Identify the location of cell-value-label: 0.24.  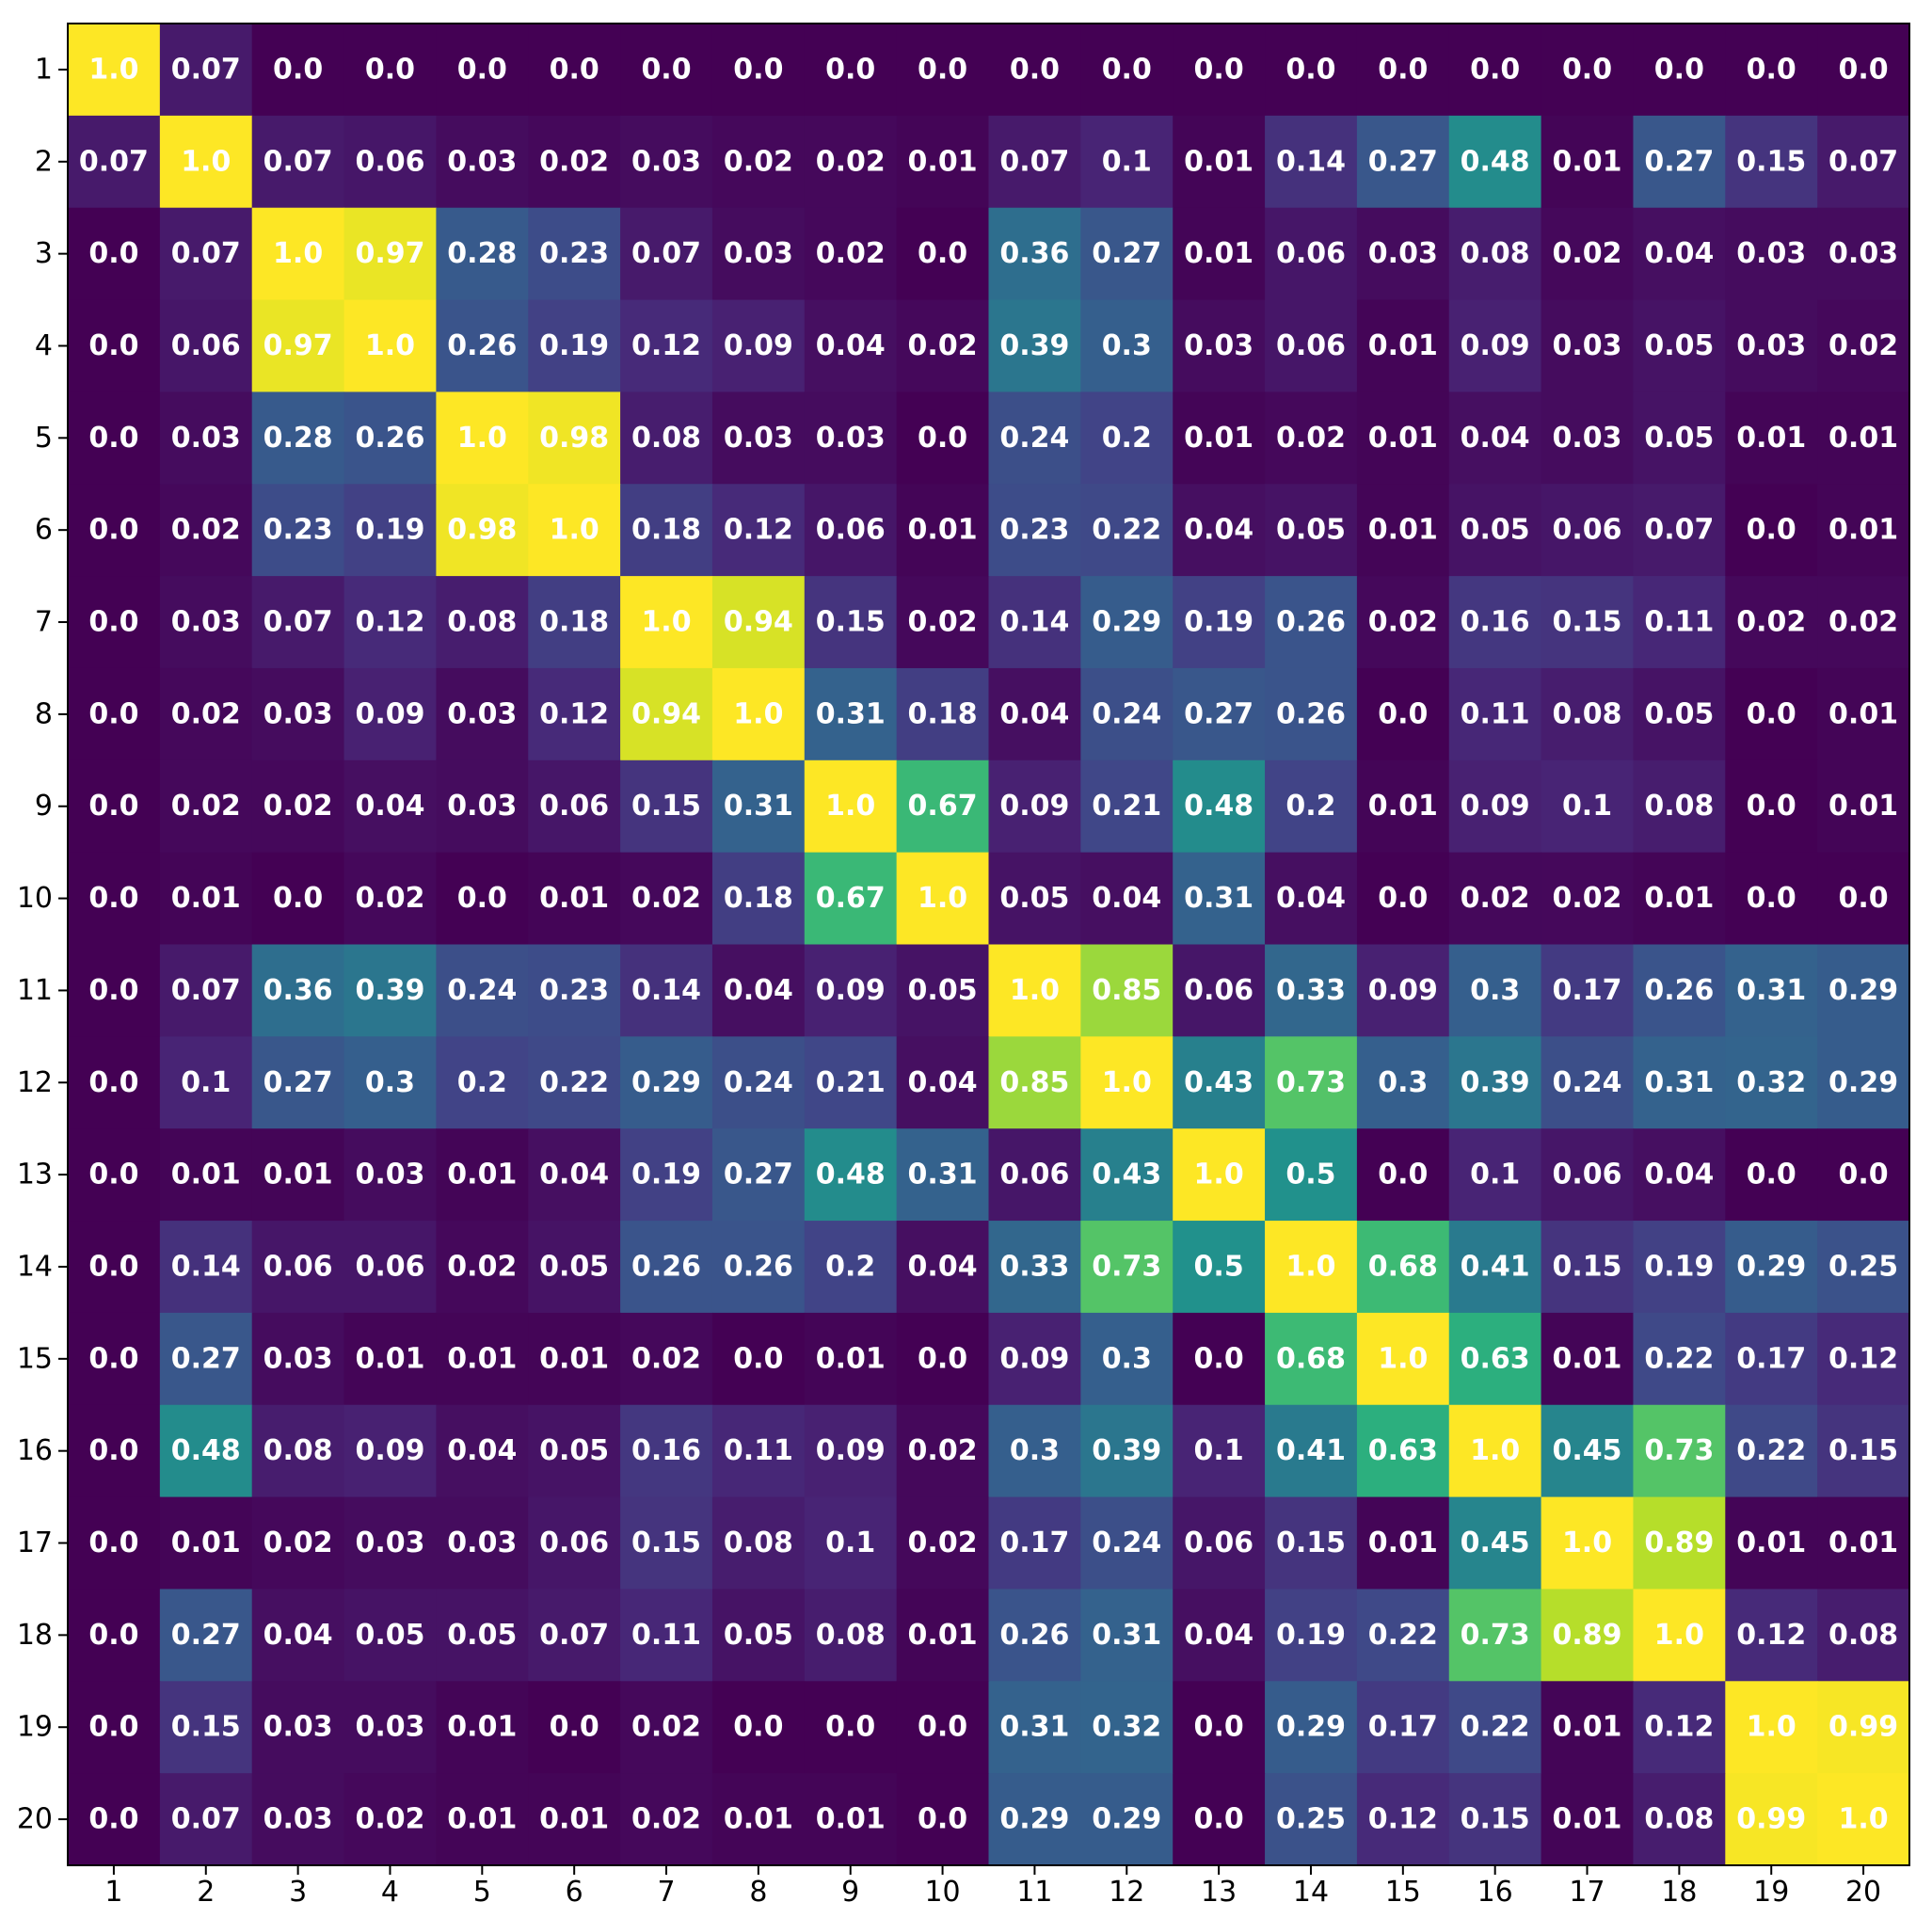
(1126, 713).